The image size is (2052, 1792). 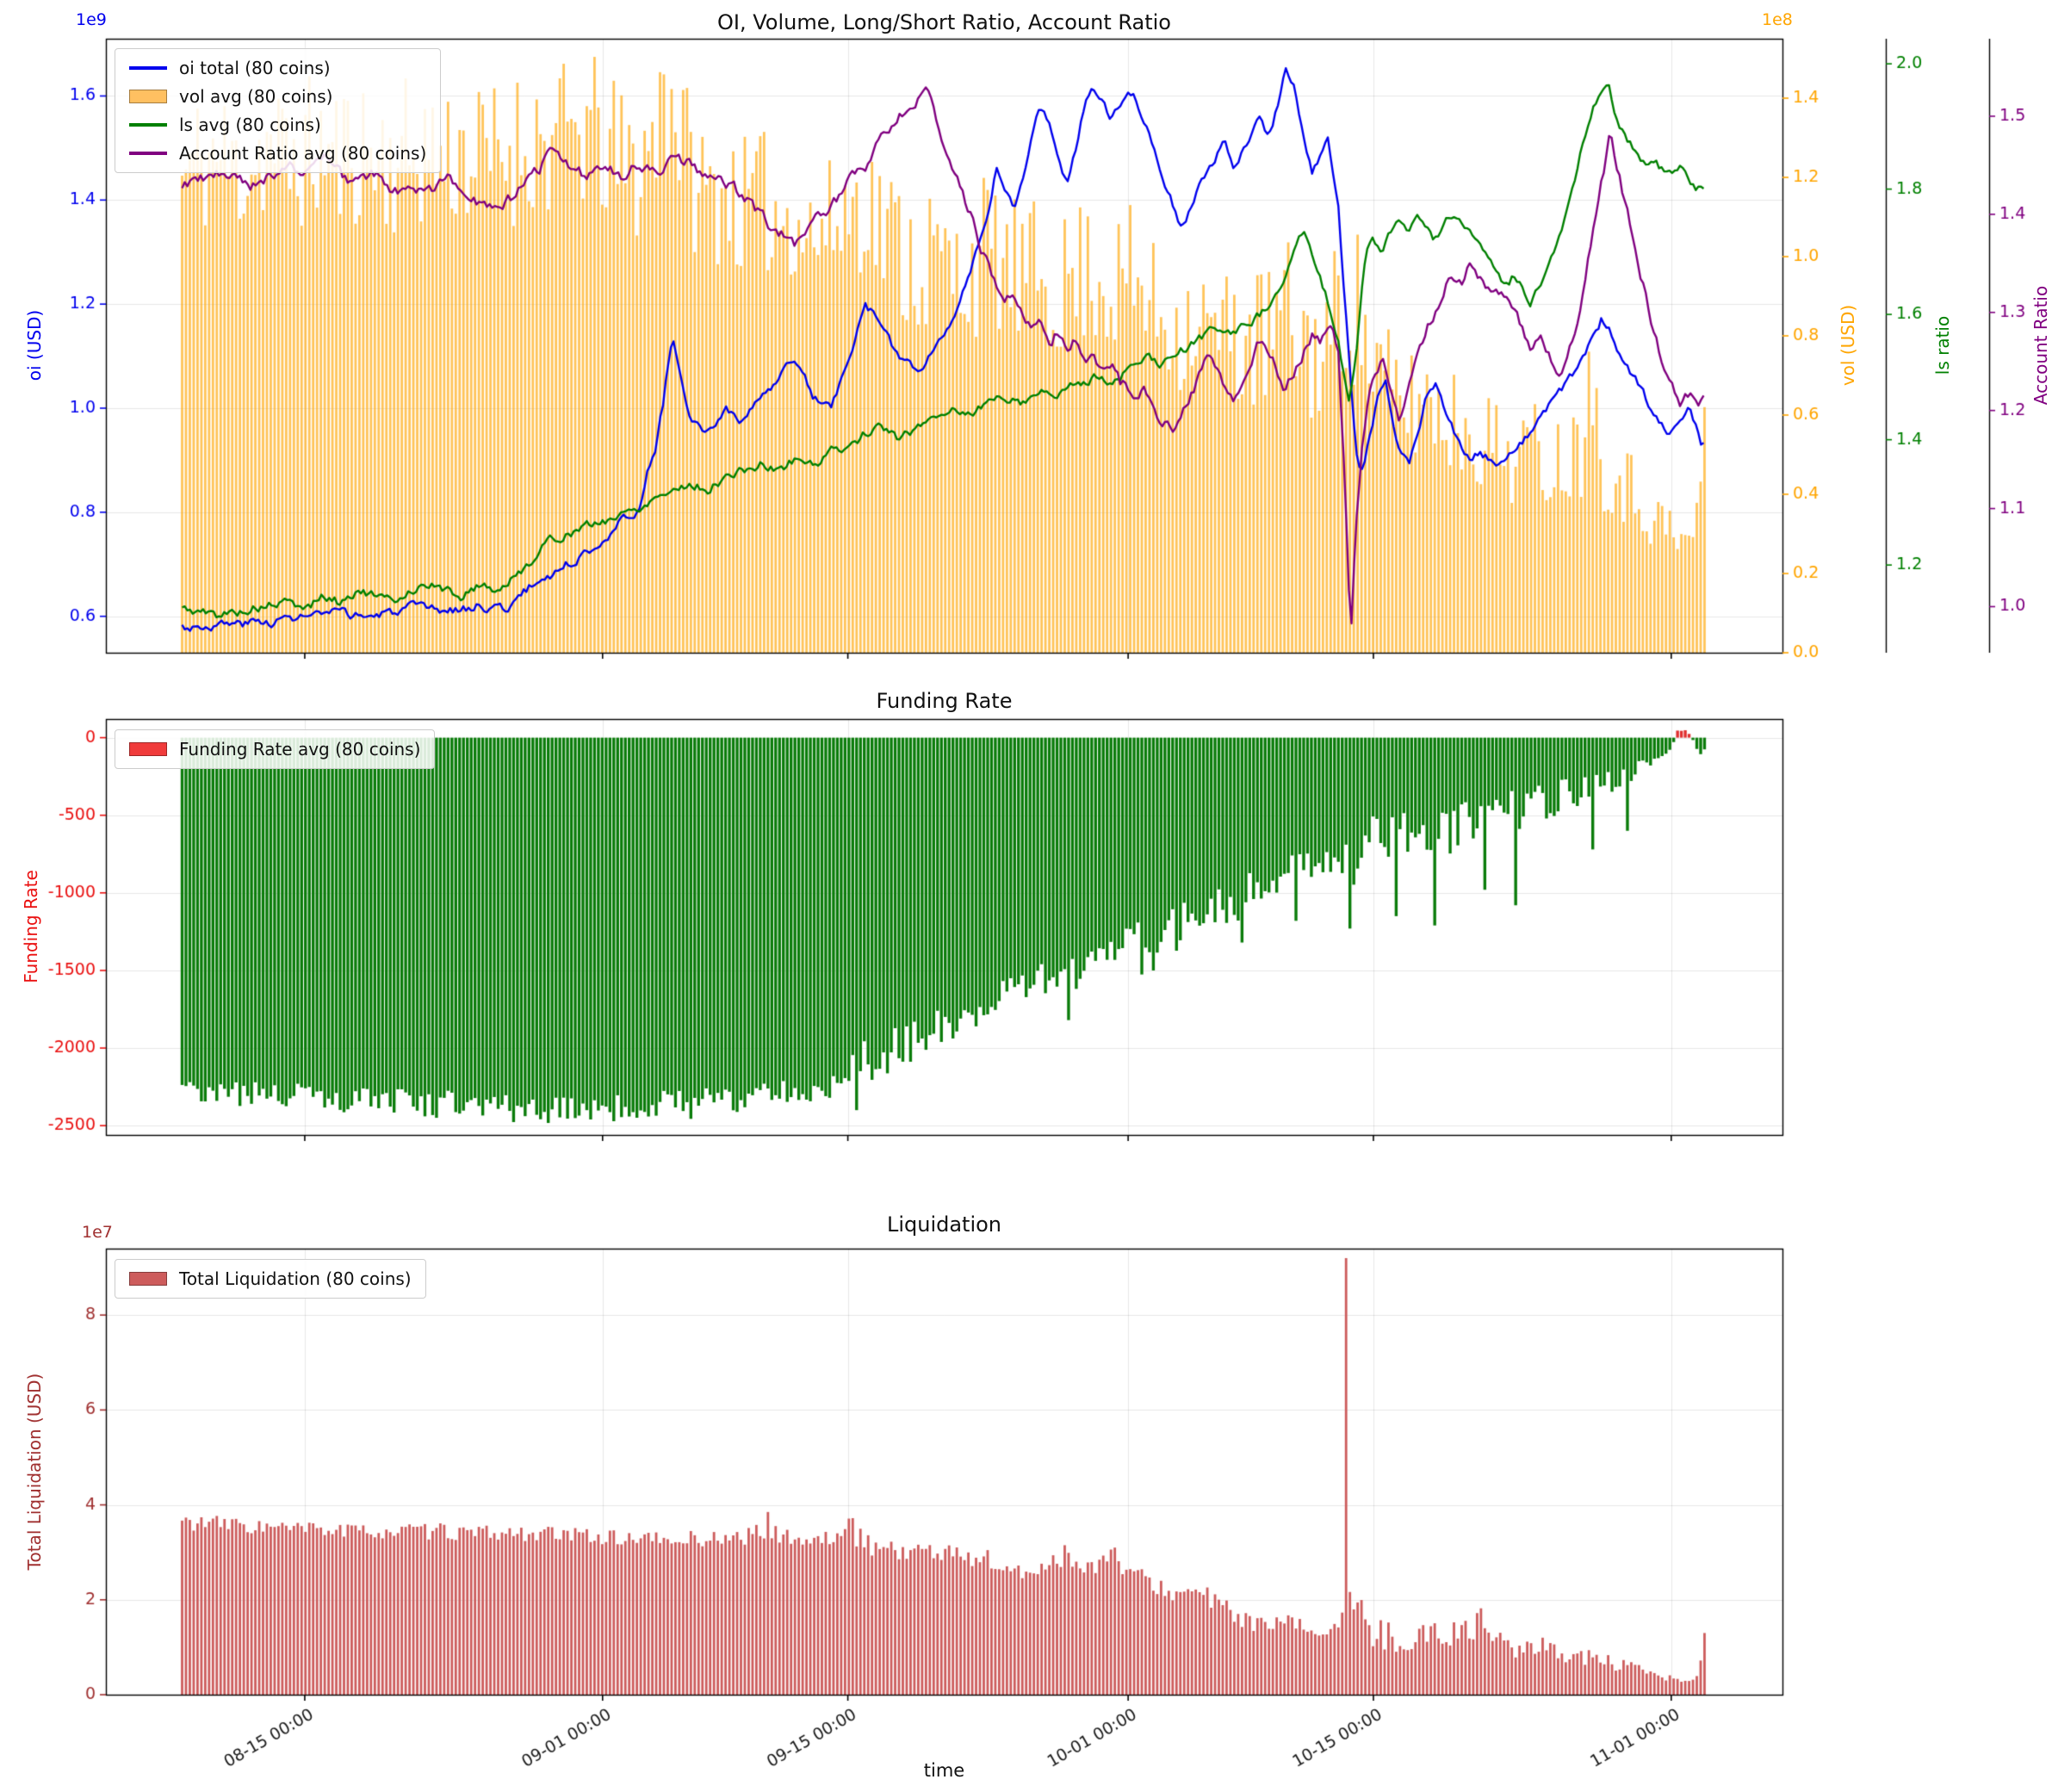 I want to click on legend-label: Total Liquidation (80 coins), so click(x=295, y=1278).